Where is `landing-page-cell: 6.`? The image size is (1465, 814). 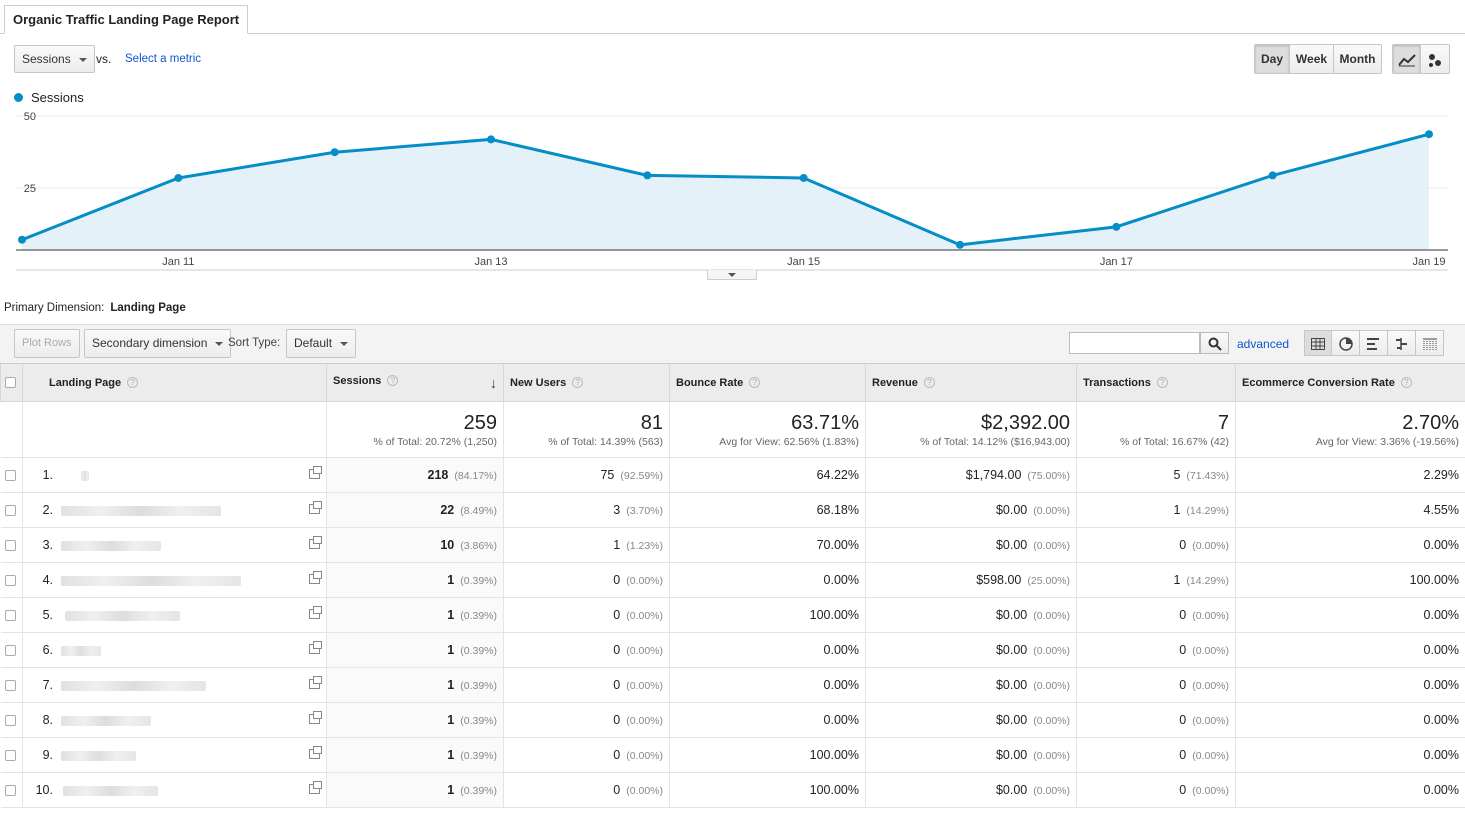 landing-page-cell: 6. is located at coordinates (174, 650).